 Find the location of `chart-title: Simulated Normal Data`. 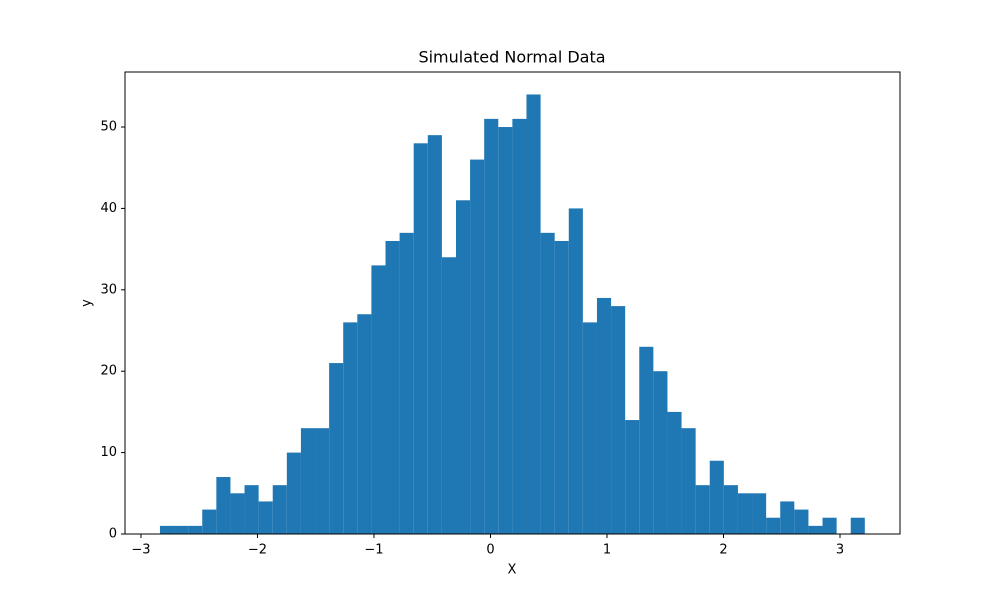

chart-title: Simulated Normal Data is located at coordinates (511, 57).